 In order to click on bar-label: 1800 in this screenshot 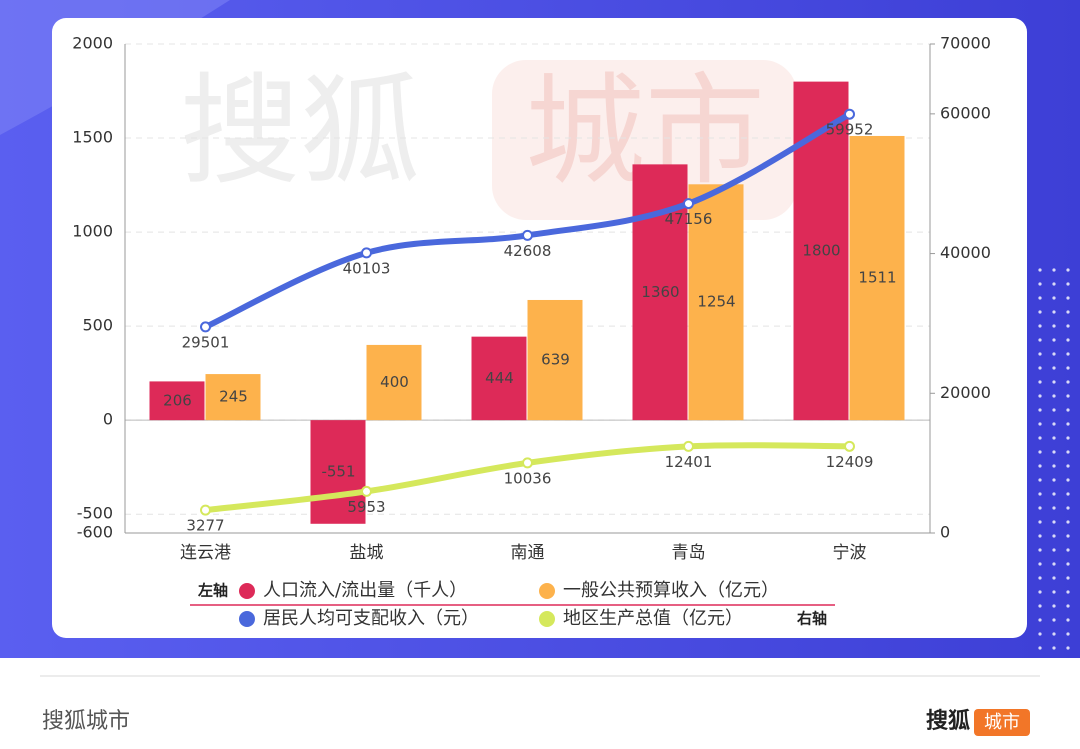, I will do `click(821, 250)`.